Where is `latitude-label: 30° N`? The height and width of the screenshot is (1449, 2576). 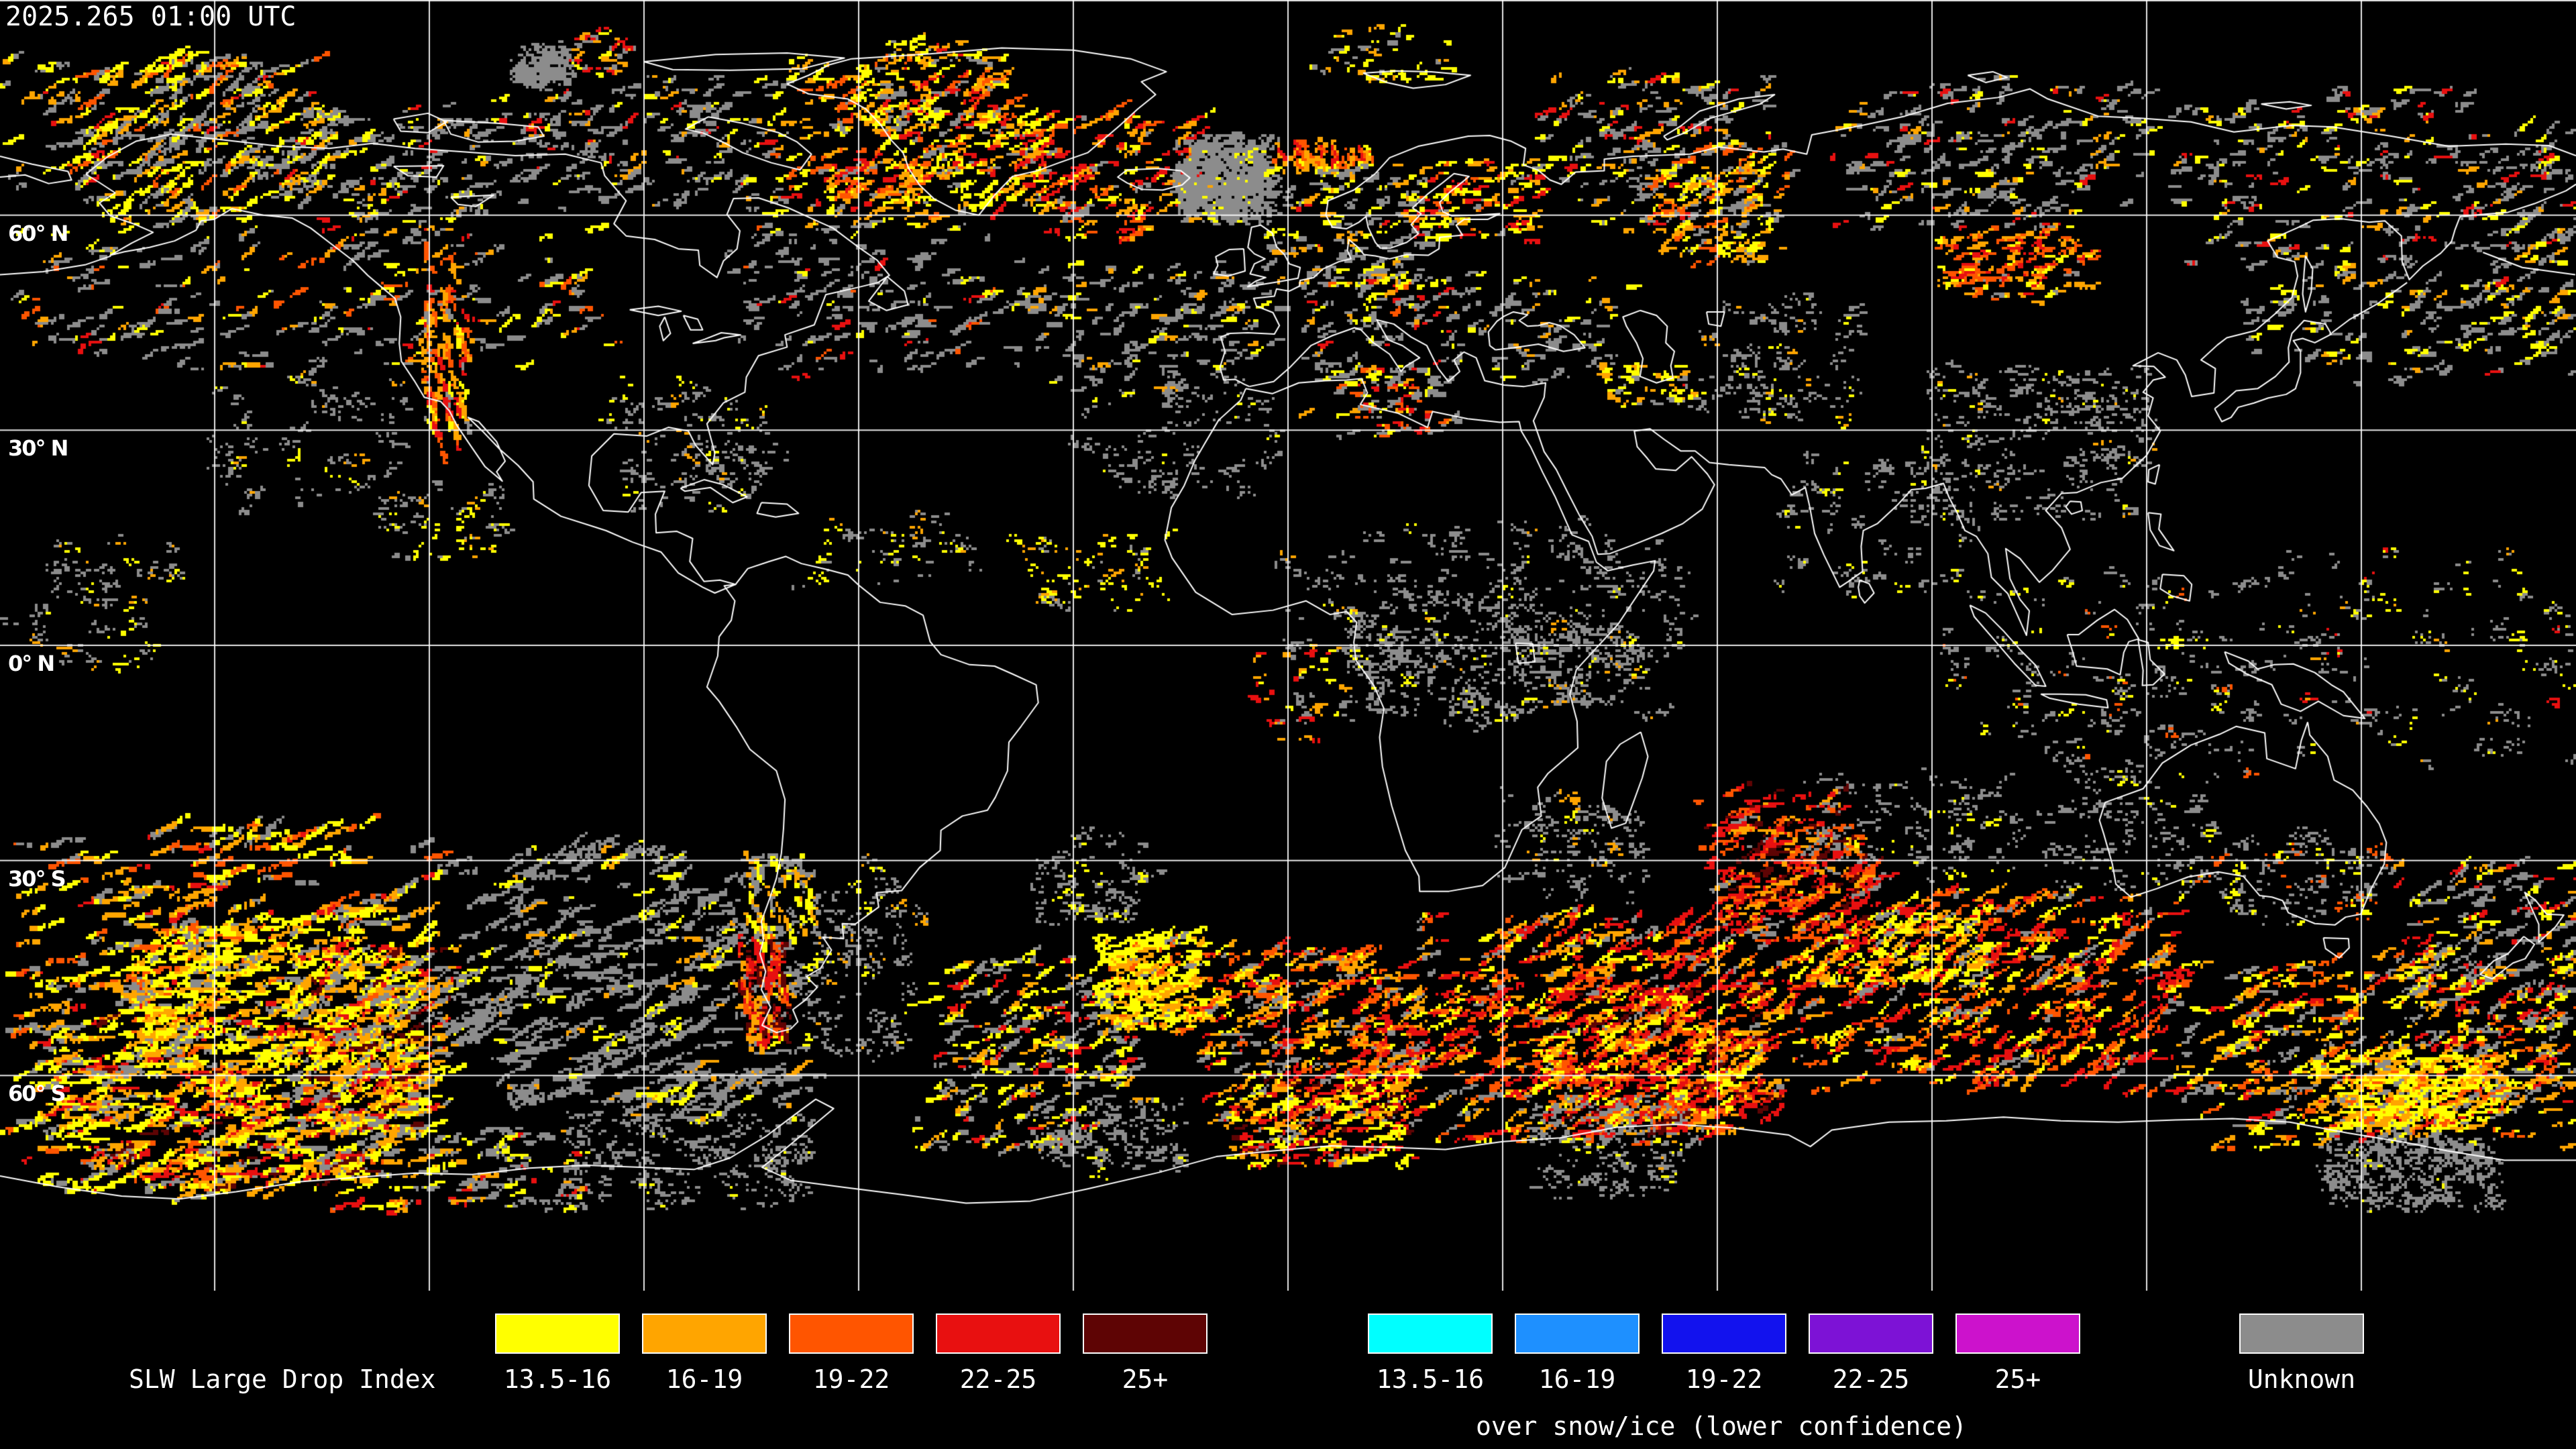 latitude-label: 30° N is located at coordinates (38, 448).